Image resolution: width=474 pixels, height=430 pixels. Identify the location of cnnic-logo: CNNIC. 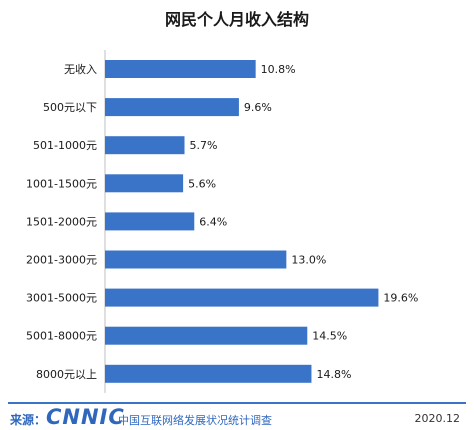
(85, 417).